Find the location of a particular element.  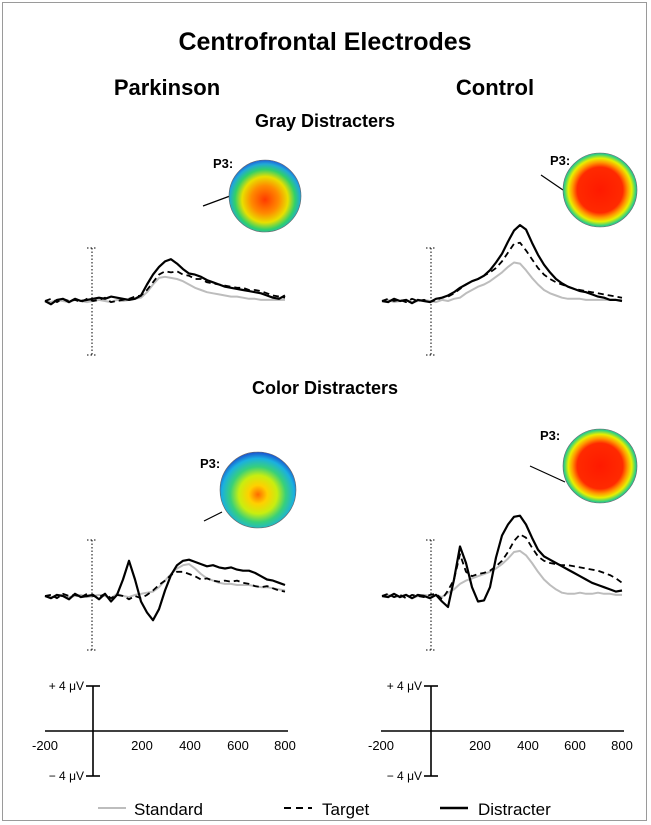

topomap-control-gray: P3: is located at coordinates (589, 190).